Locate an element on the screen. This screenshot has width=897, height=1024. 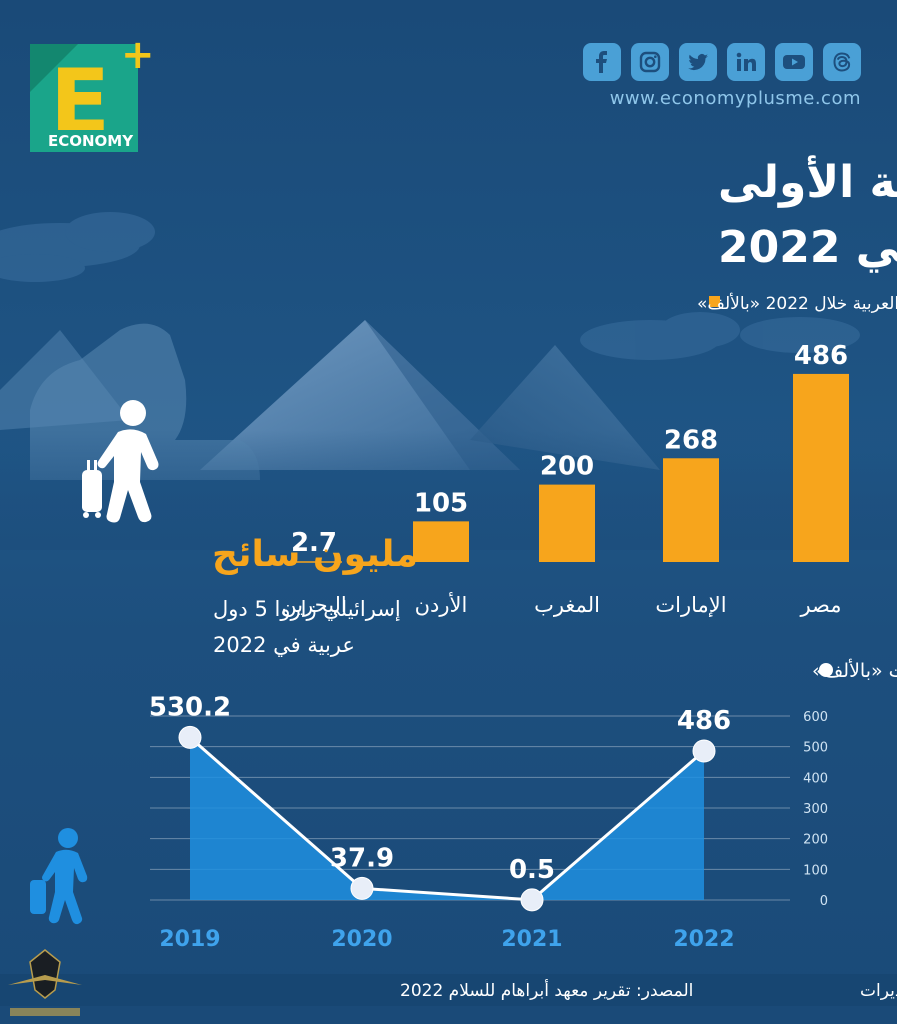
y-tick-label: 0 is located at coordinates (824, 901).